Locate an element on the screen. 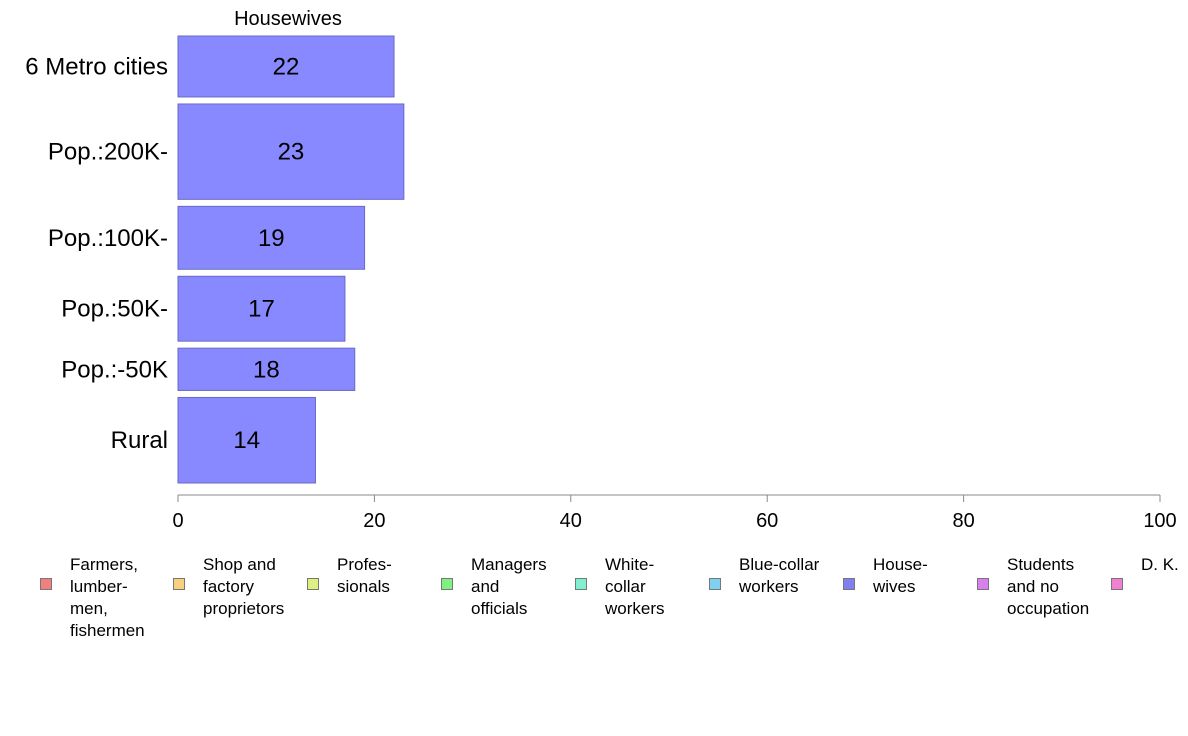 The width and height of the screenshot is (1188, 736). x-tick-label: 40 is located at coordinates (571, 521).